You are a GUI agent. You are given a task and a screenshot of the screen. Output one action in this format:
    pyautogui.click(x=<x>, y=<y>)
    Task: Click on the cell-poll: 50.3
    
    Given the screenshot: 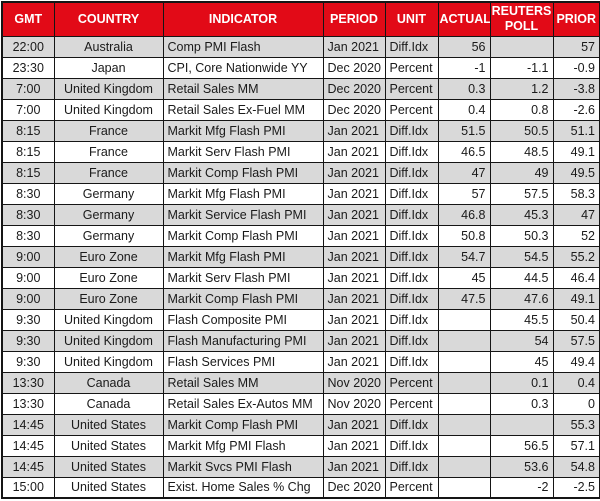 What is the action you would take?
    pyautogui.click(x=521, y=235)
    